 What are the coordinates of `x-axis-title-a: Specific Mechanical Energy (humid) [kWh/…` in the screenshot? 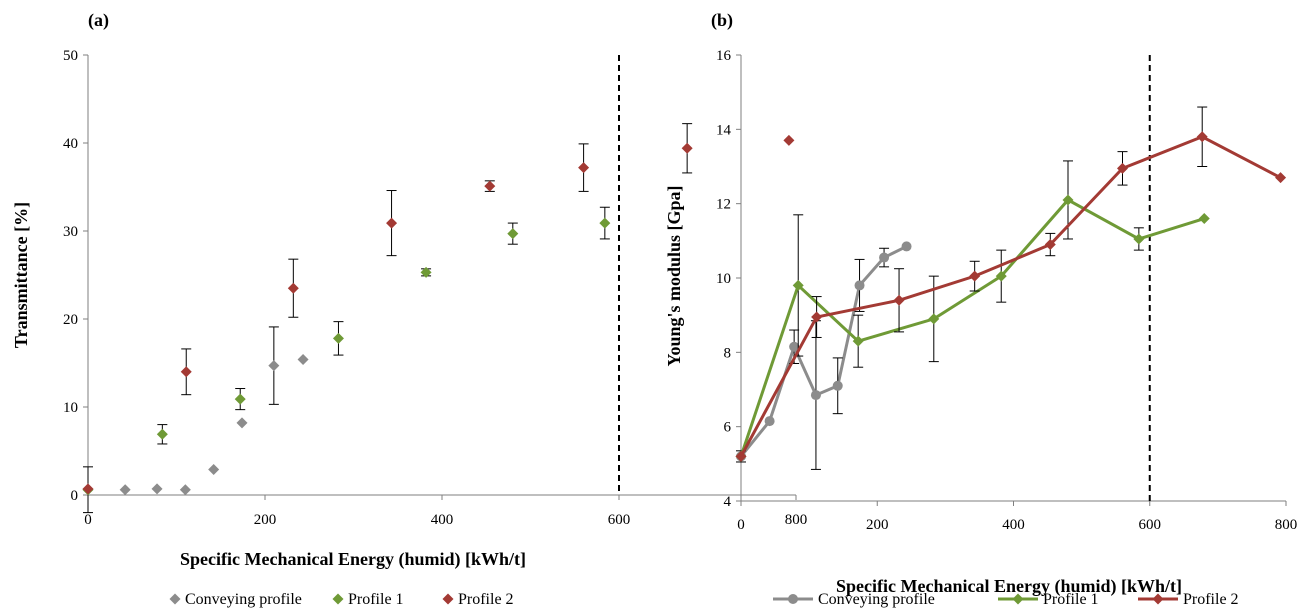 It's located at (353, 559).